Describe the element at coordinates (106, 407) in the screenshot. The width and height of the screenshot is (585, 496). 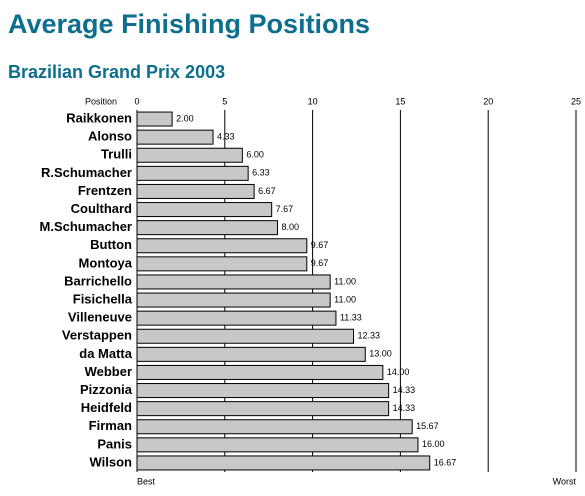
I see `y-tick-label: Heidfeld` at that location.